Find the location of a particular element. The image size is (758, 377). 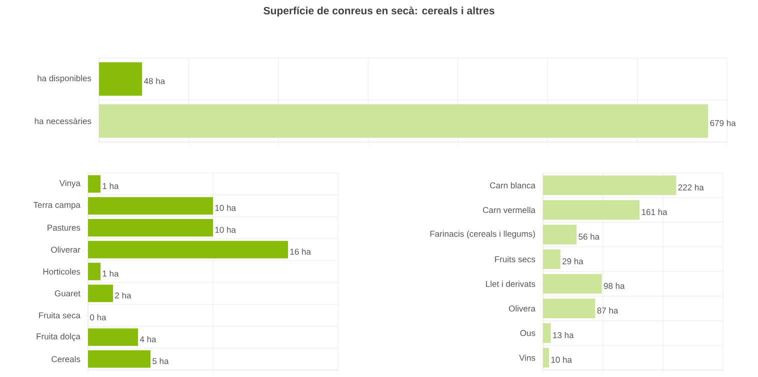

y-tick-label: Guaret is located at coordinates (67, 293).